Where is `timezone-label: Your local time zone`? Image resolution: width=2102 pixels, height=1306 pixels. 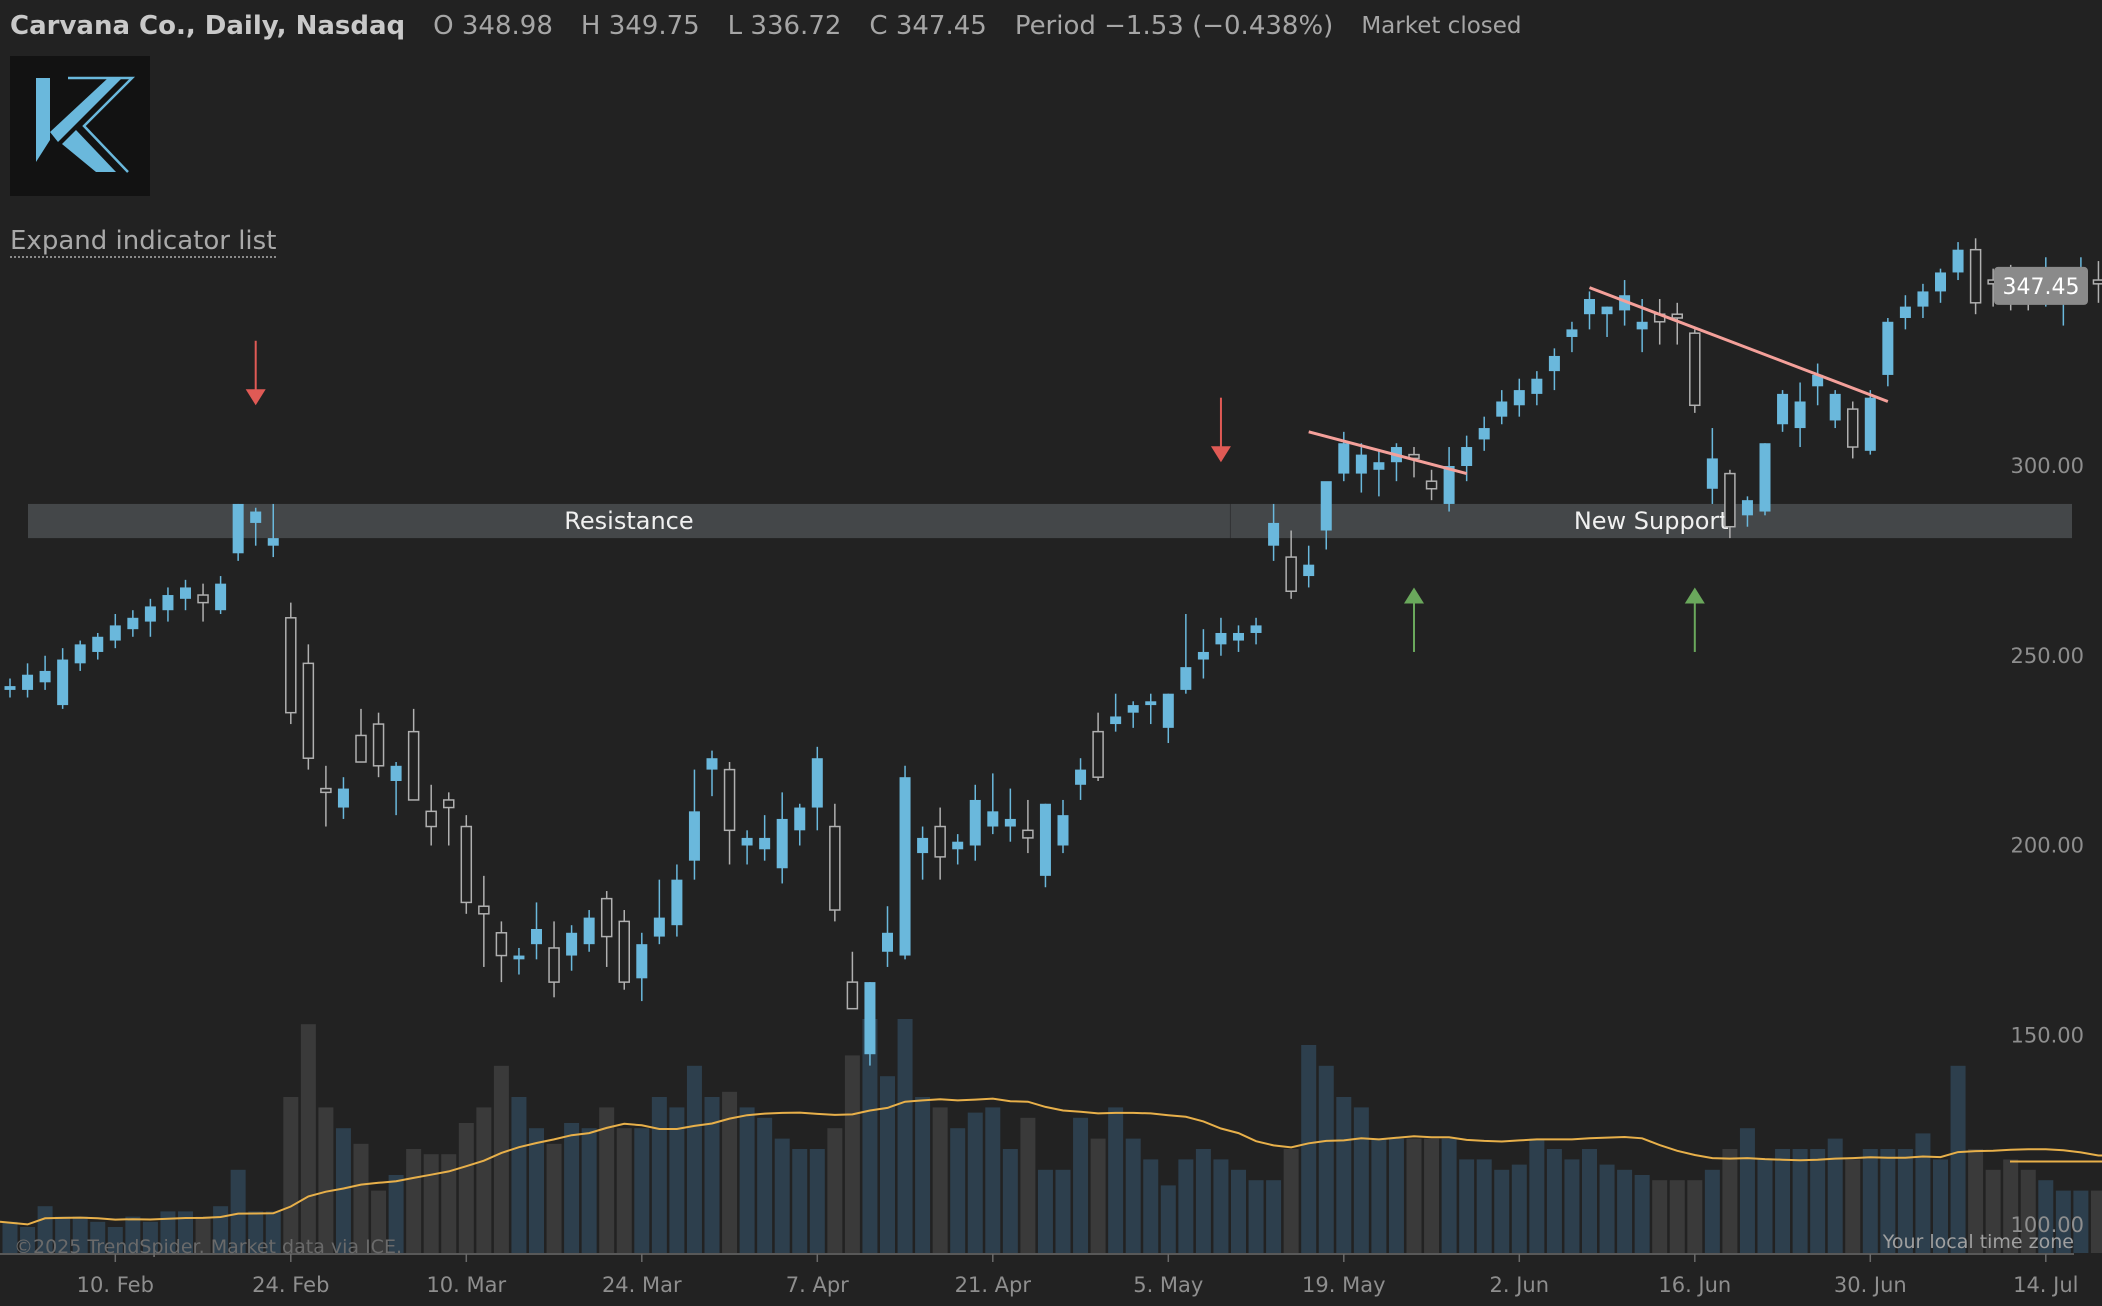
timezone-label: Your local time zone is located at coordinates (1978, 1242).